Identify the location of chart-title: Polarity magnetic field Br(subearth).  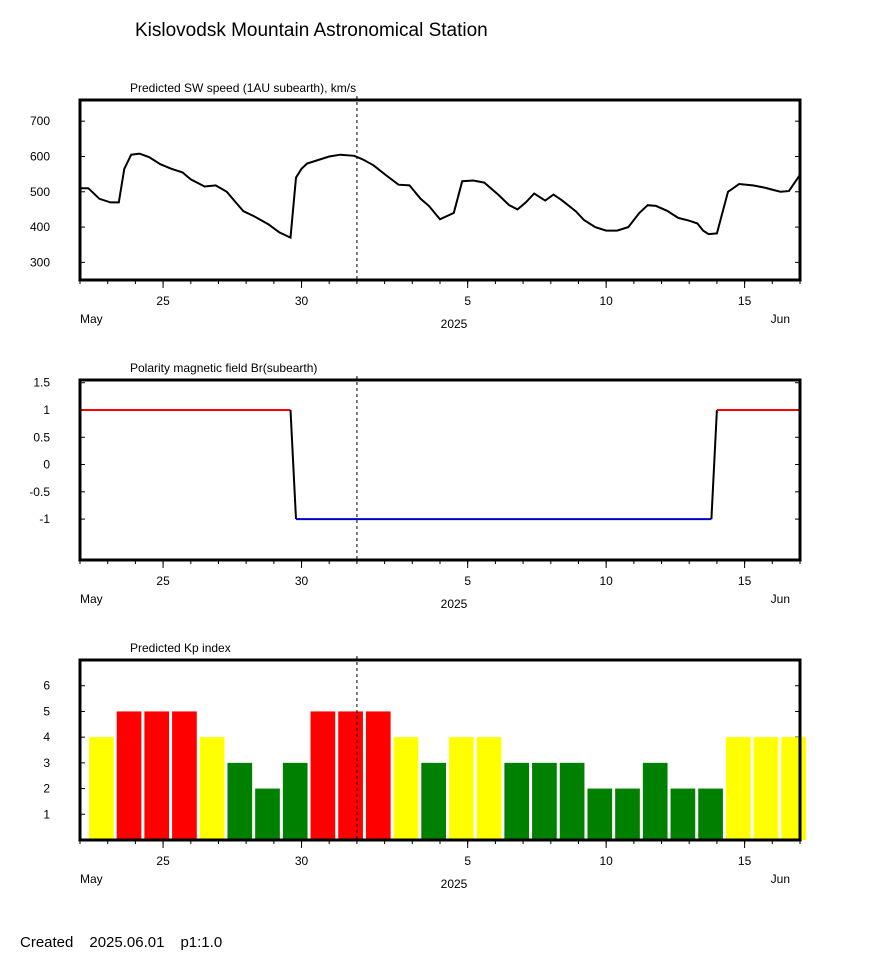
(223, 368).